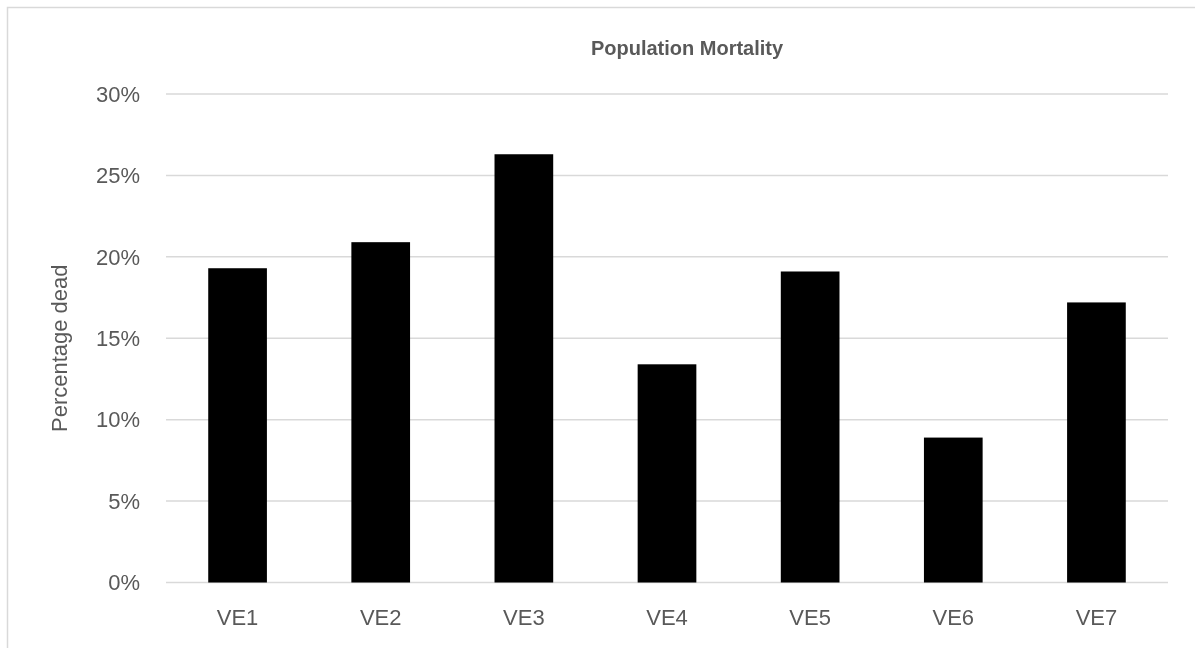  I want to click on x-tick-label: VE3, so click(524, 617).